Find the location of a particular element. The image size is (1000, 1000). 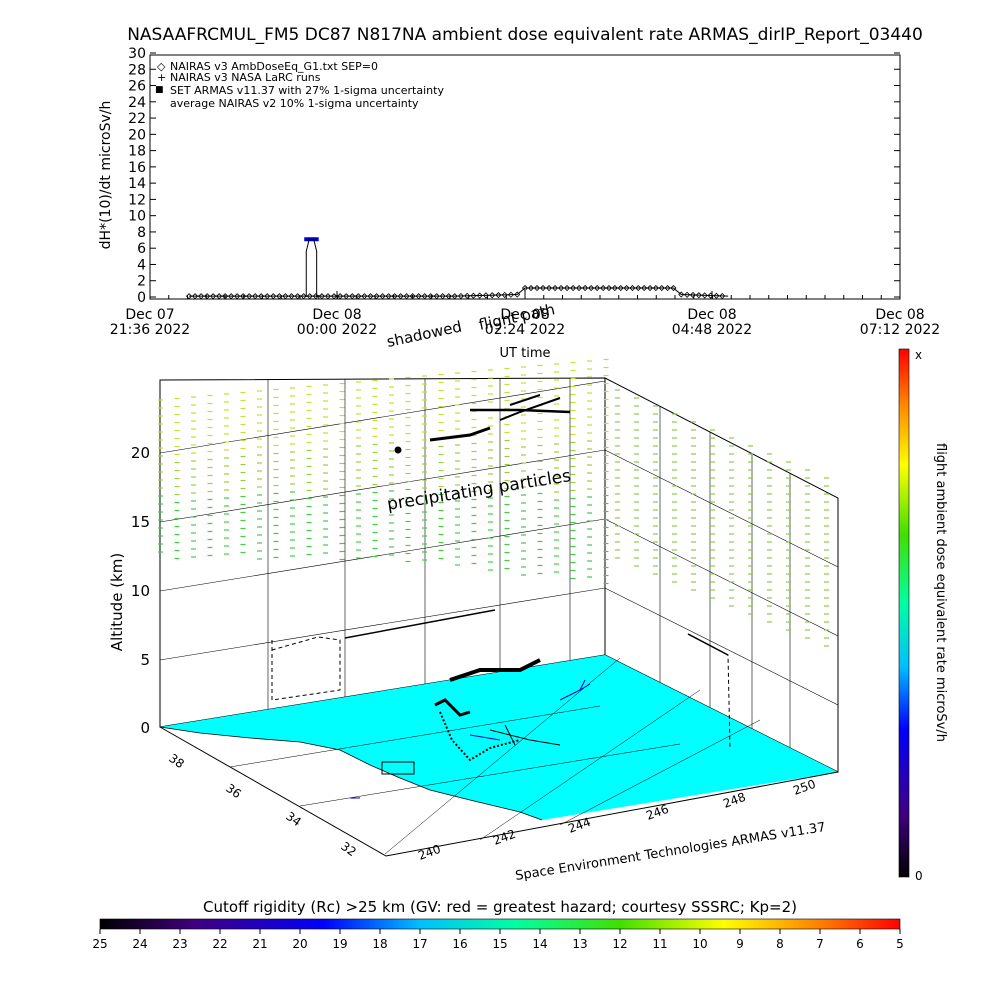

rigidity-tick-label: 15 is located at coordinates (499, 944).